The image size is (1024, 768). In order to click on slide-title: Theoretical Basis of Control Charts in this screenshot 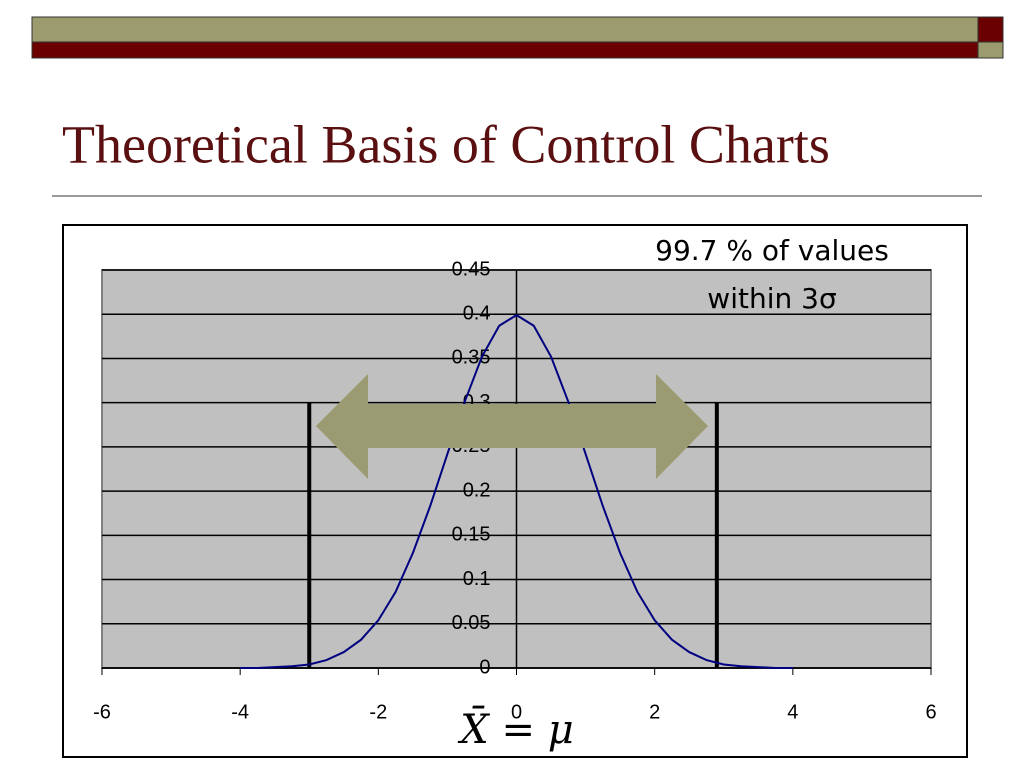, I will do `click(446, 144)`.